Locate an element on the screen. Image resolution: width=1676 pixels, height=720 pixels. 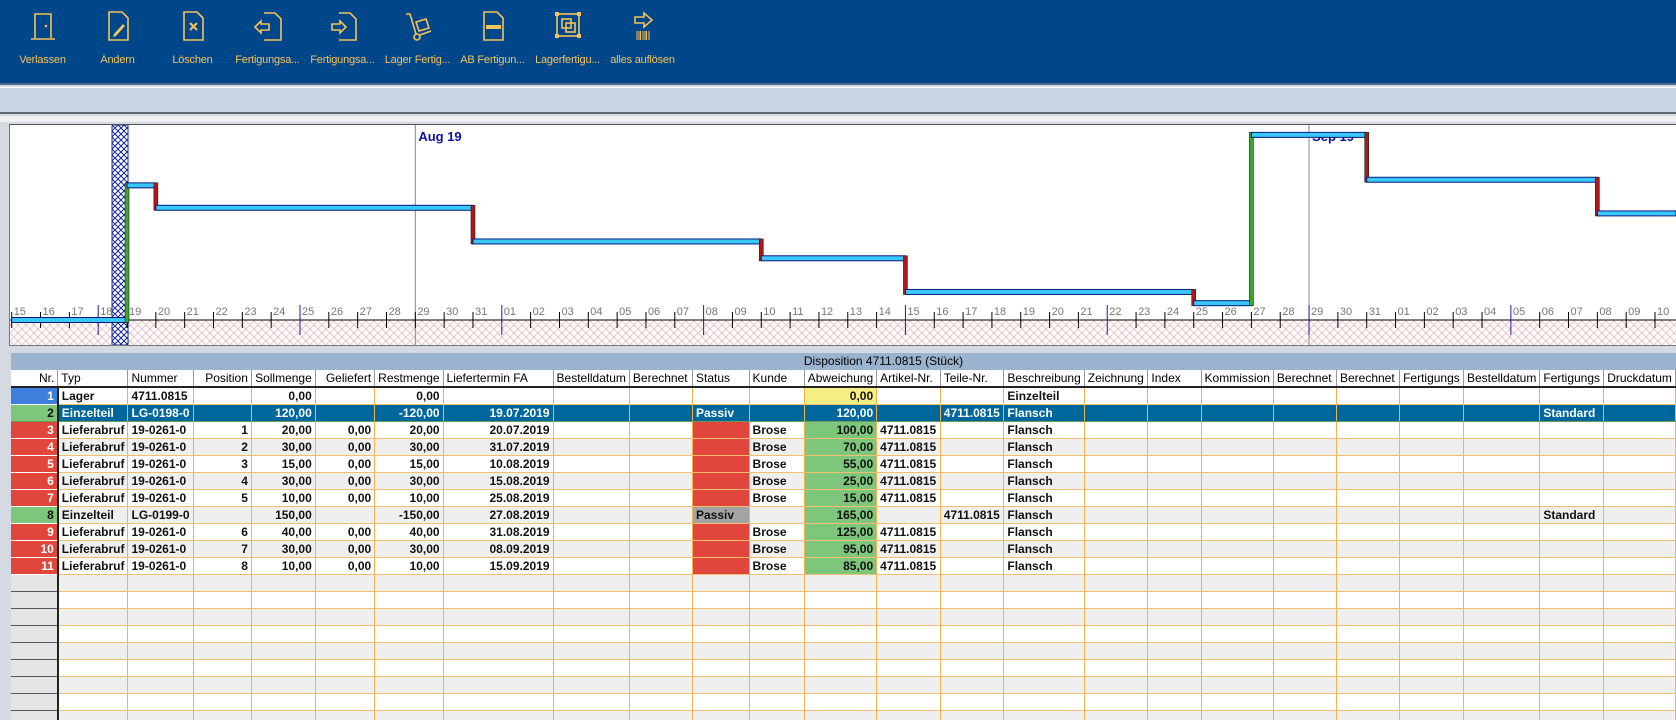
cell-restmenge: 20,00 is located at coordinates (409, 430).